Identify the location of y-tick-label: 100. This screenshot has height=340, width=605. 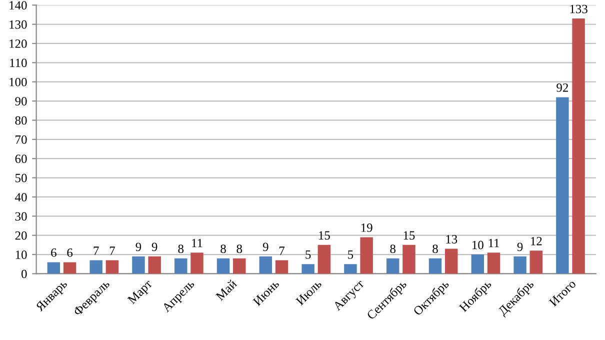
(18, 82).